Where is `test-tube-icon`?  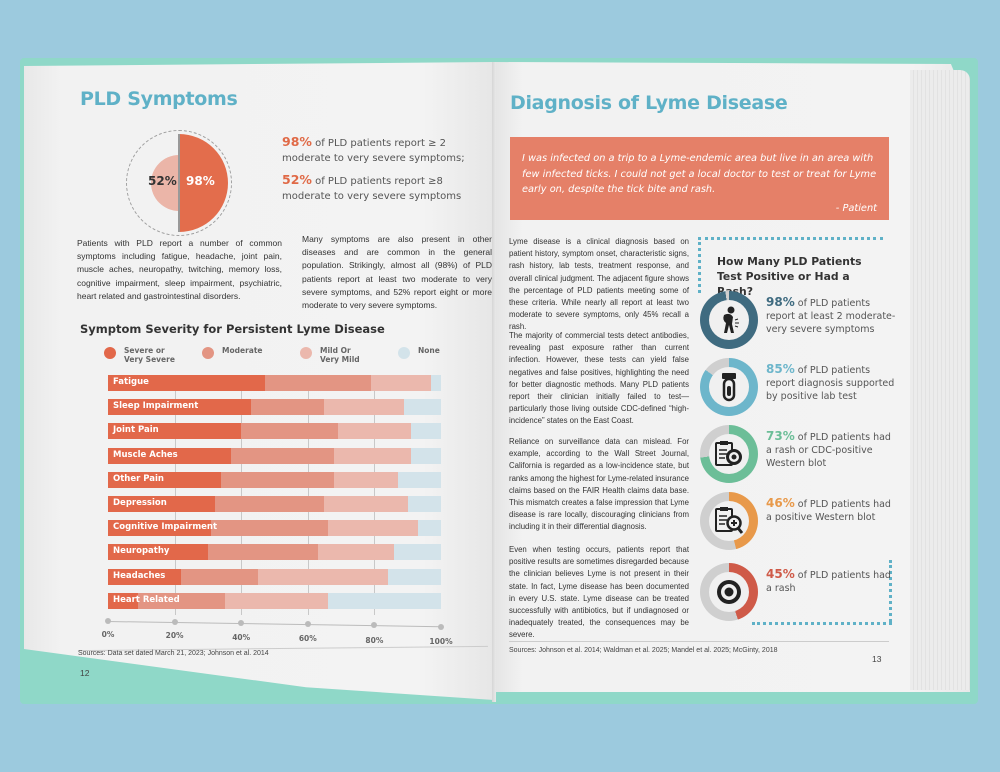
test-tube-icon is located at coordinates (729, 387).